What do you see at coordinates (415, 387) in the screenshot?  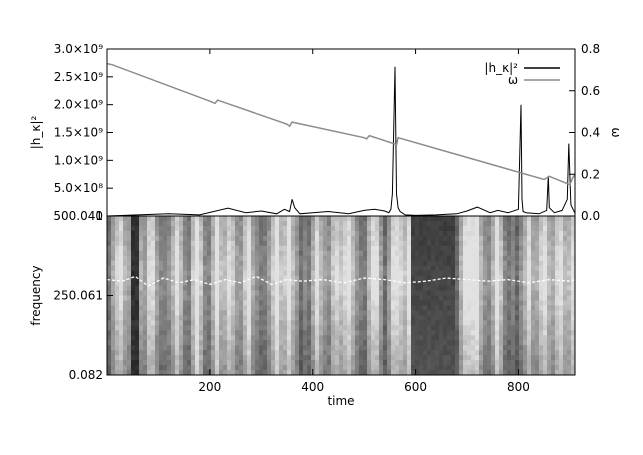 I see `x-tick-label: 600` at bounding box center [415, 387].